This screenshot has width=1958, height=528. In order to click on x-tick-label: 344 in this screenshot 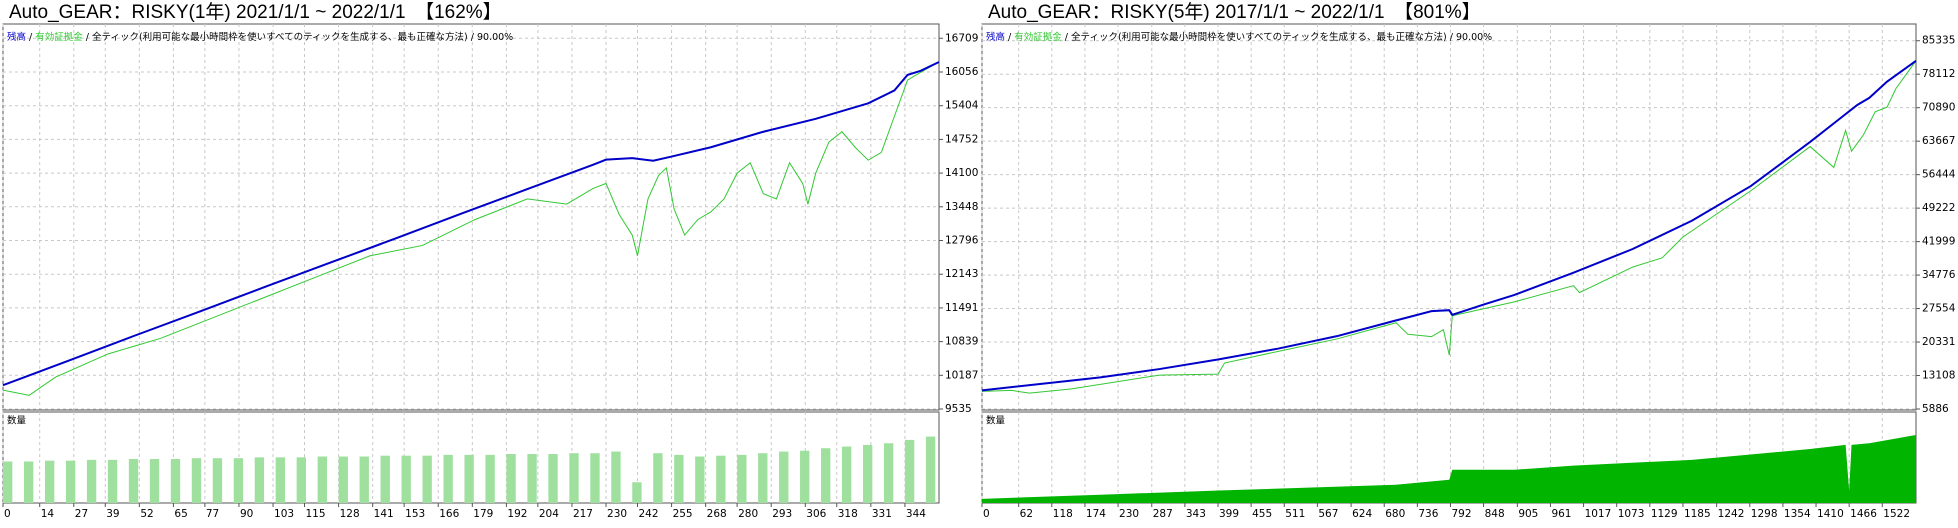, I will do `click(916, 514)`.